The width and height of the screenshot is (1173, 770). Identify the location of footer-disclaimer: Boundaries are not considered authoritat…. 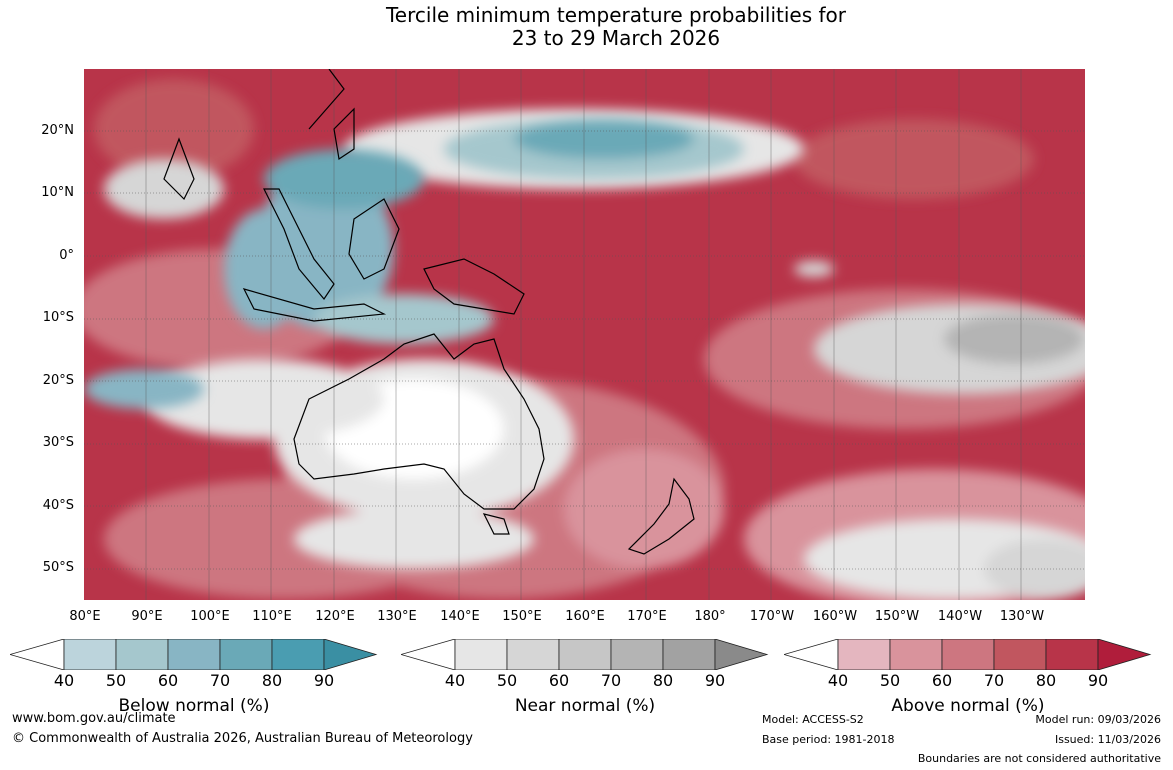
(1039, 758).